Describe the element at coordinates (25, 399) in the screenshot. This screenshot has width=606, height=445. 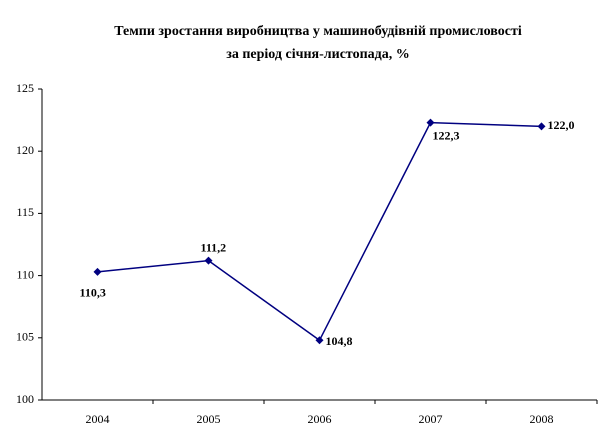
I see `y-tick-label: 100` at that location.